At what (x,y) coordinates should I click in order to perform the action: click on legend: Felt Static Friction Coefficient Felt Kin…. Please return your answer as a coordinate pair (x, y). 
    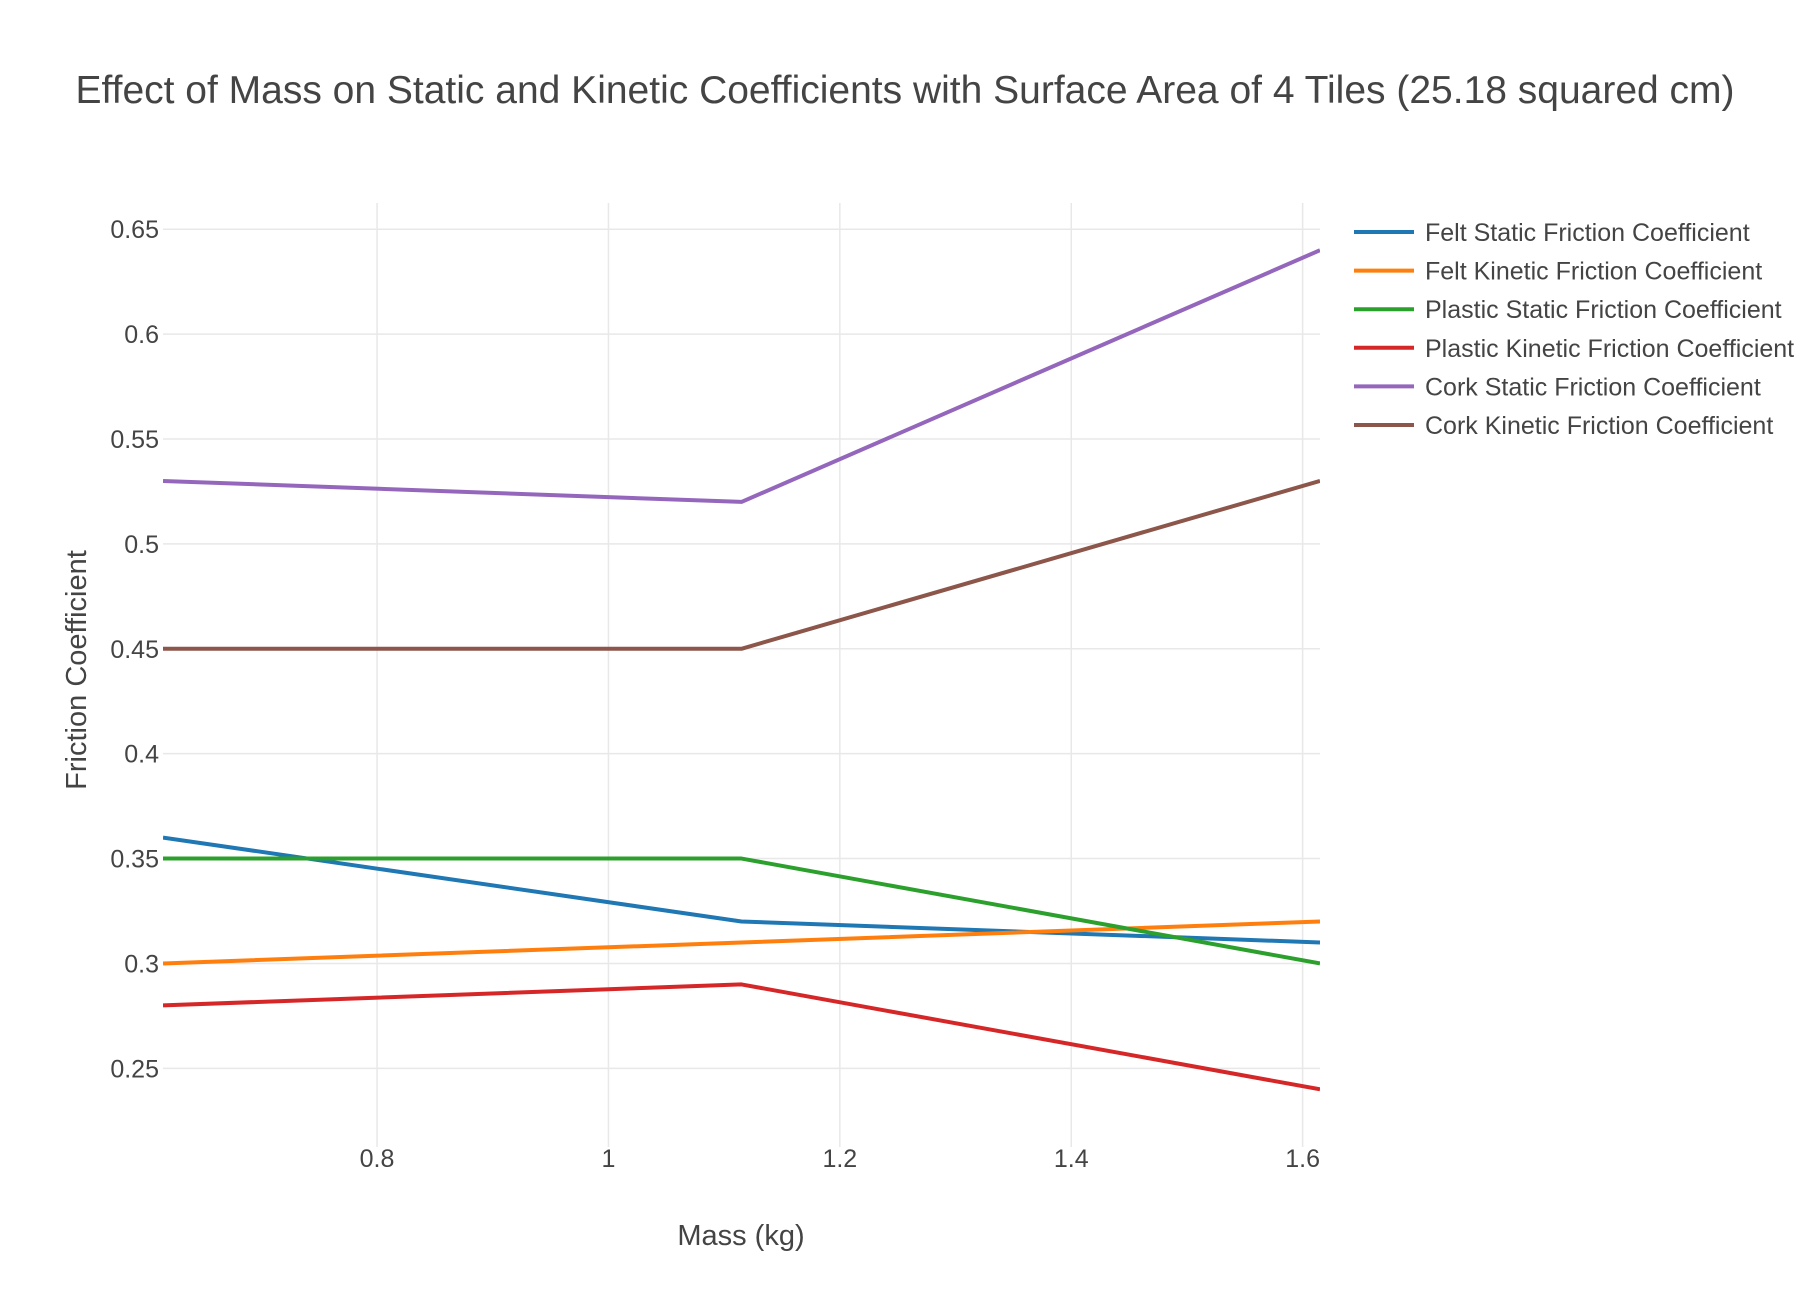
    Looking at the image, I should click on (1574, 329).